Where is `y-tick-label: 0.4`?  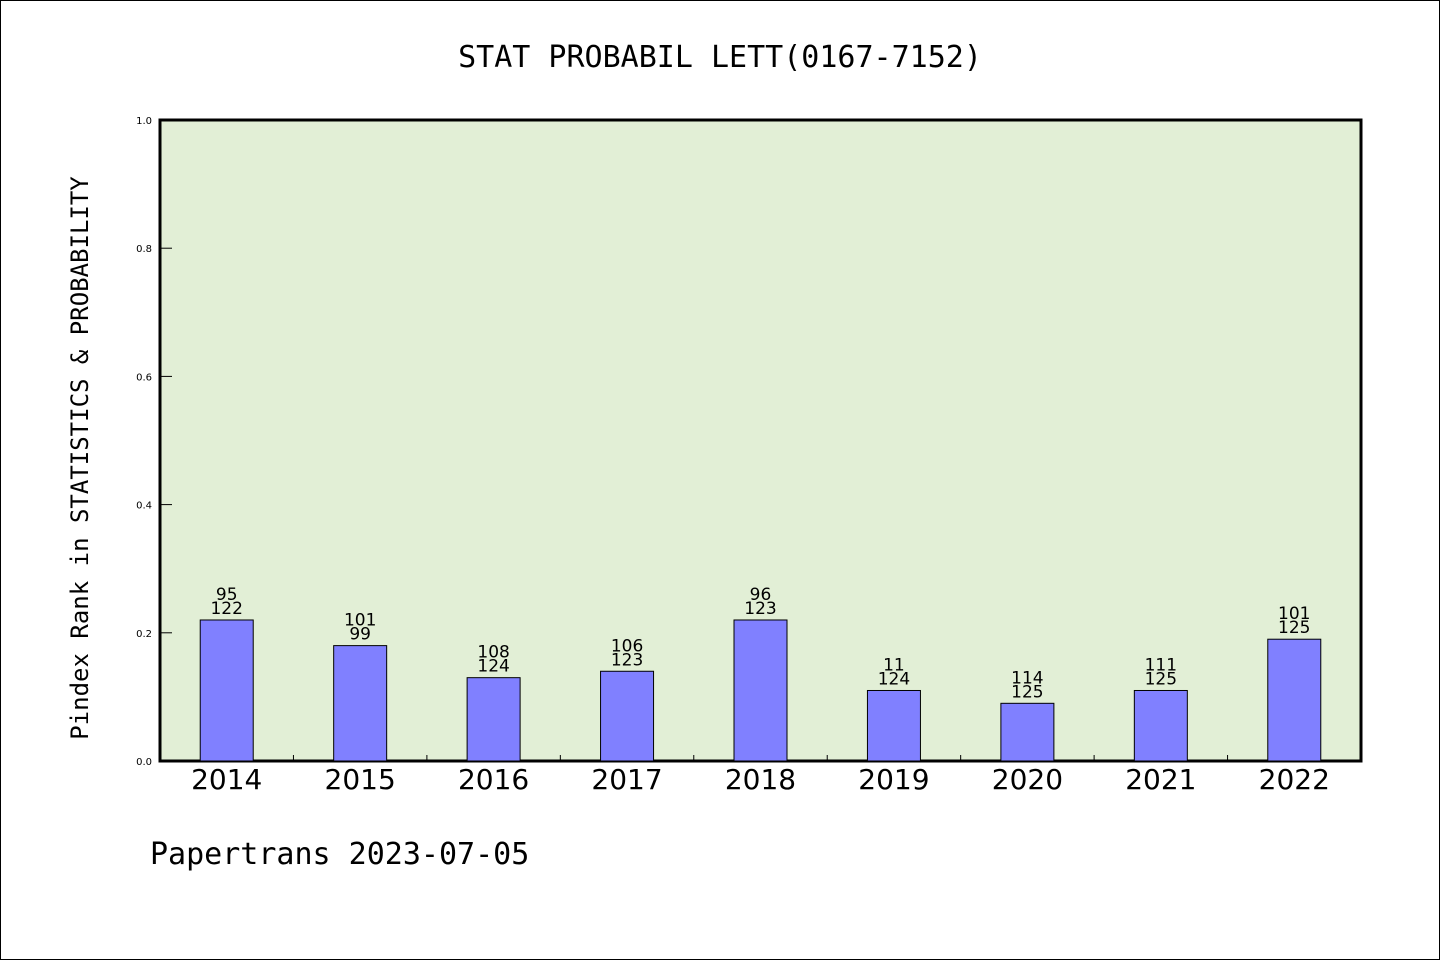
y-tick-label: 0.4 is located at coordinates (144, 506).